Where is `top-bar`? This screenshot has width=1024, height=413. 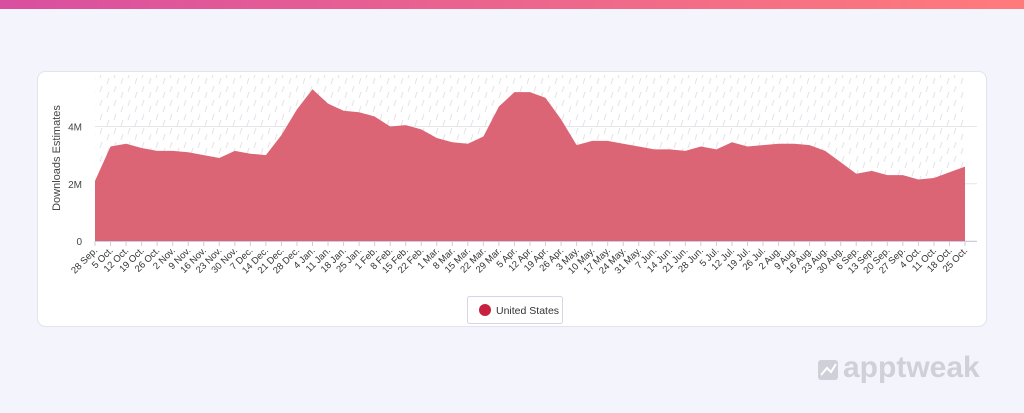 top-bar is located at coordinates (512, 4).